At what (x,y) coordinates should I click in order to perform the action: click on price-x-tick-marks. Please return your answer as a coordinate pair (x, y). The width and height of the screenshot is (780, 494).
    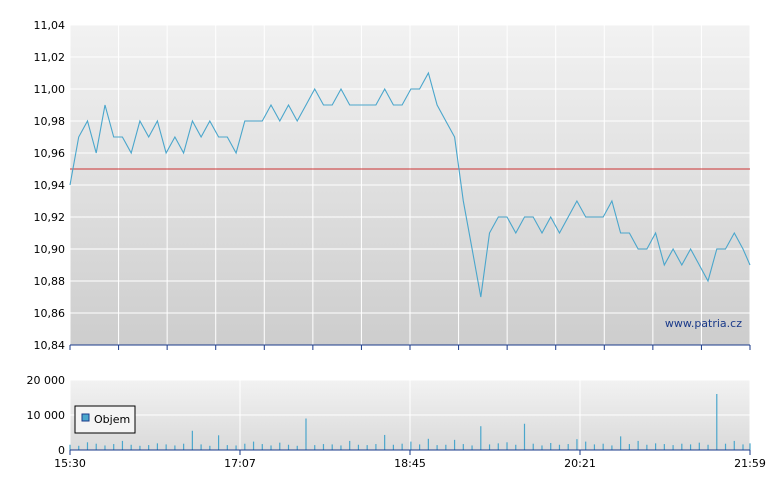
    Looking at the image, I should click on (410, 347).